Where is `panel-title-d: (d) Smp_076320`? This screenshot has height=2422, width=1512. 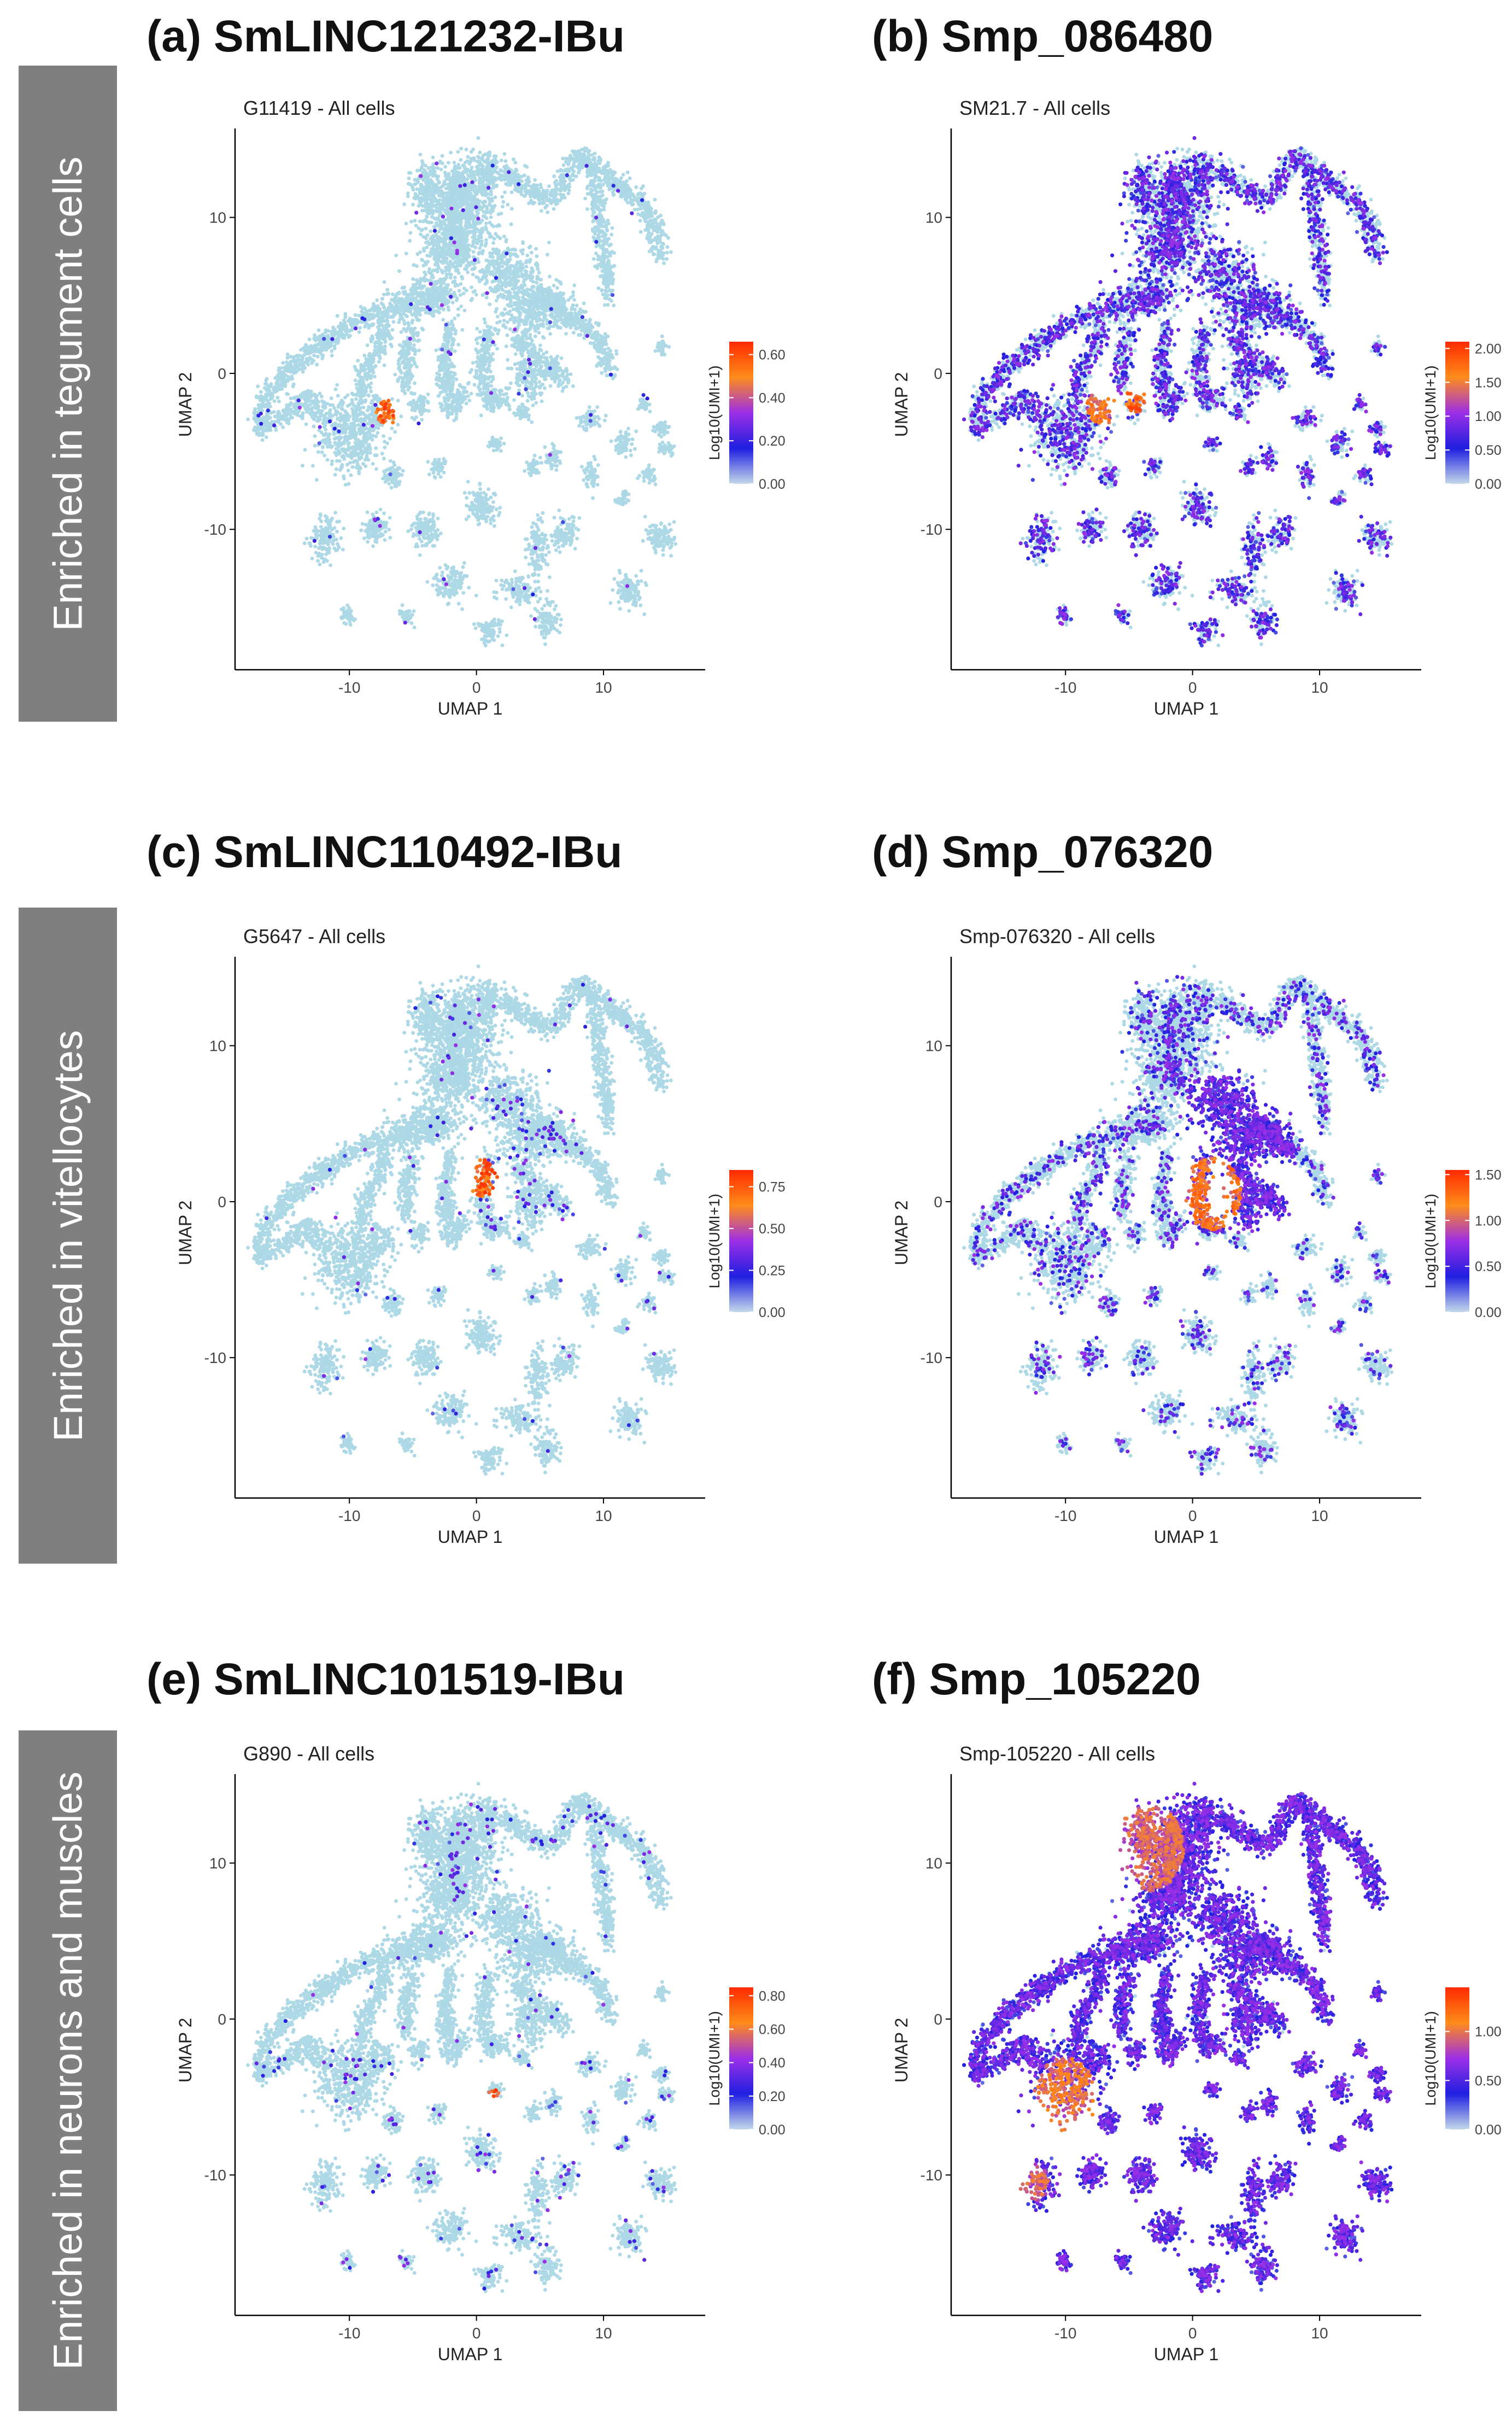 panel-title-d: (d) Smp_076320 is located at coordinates (1042, 852).